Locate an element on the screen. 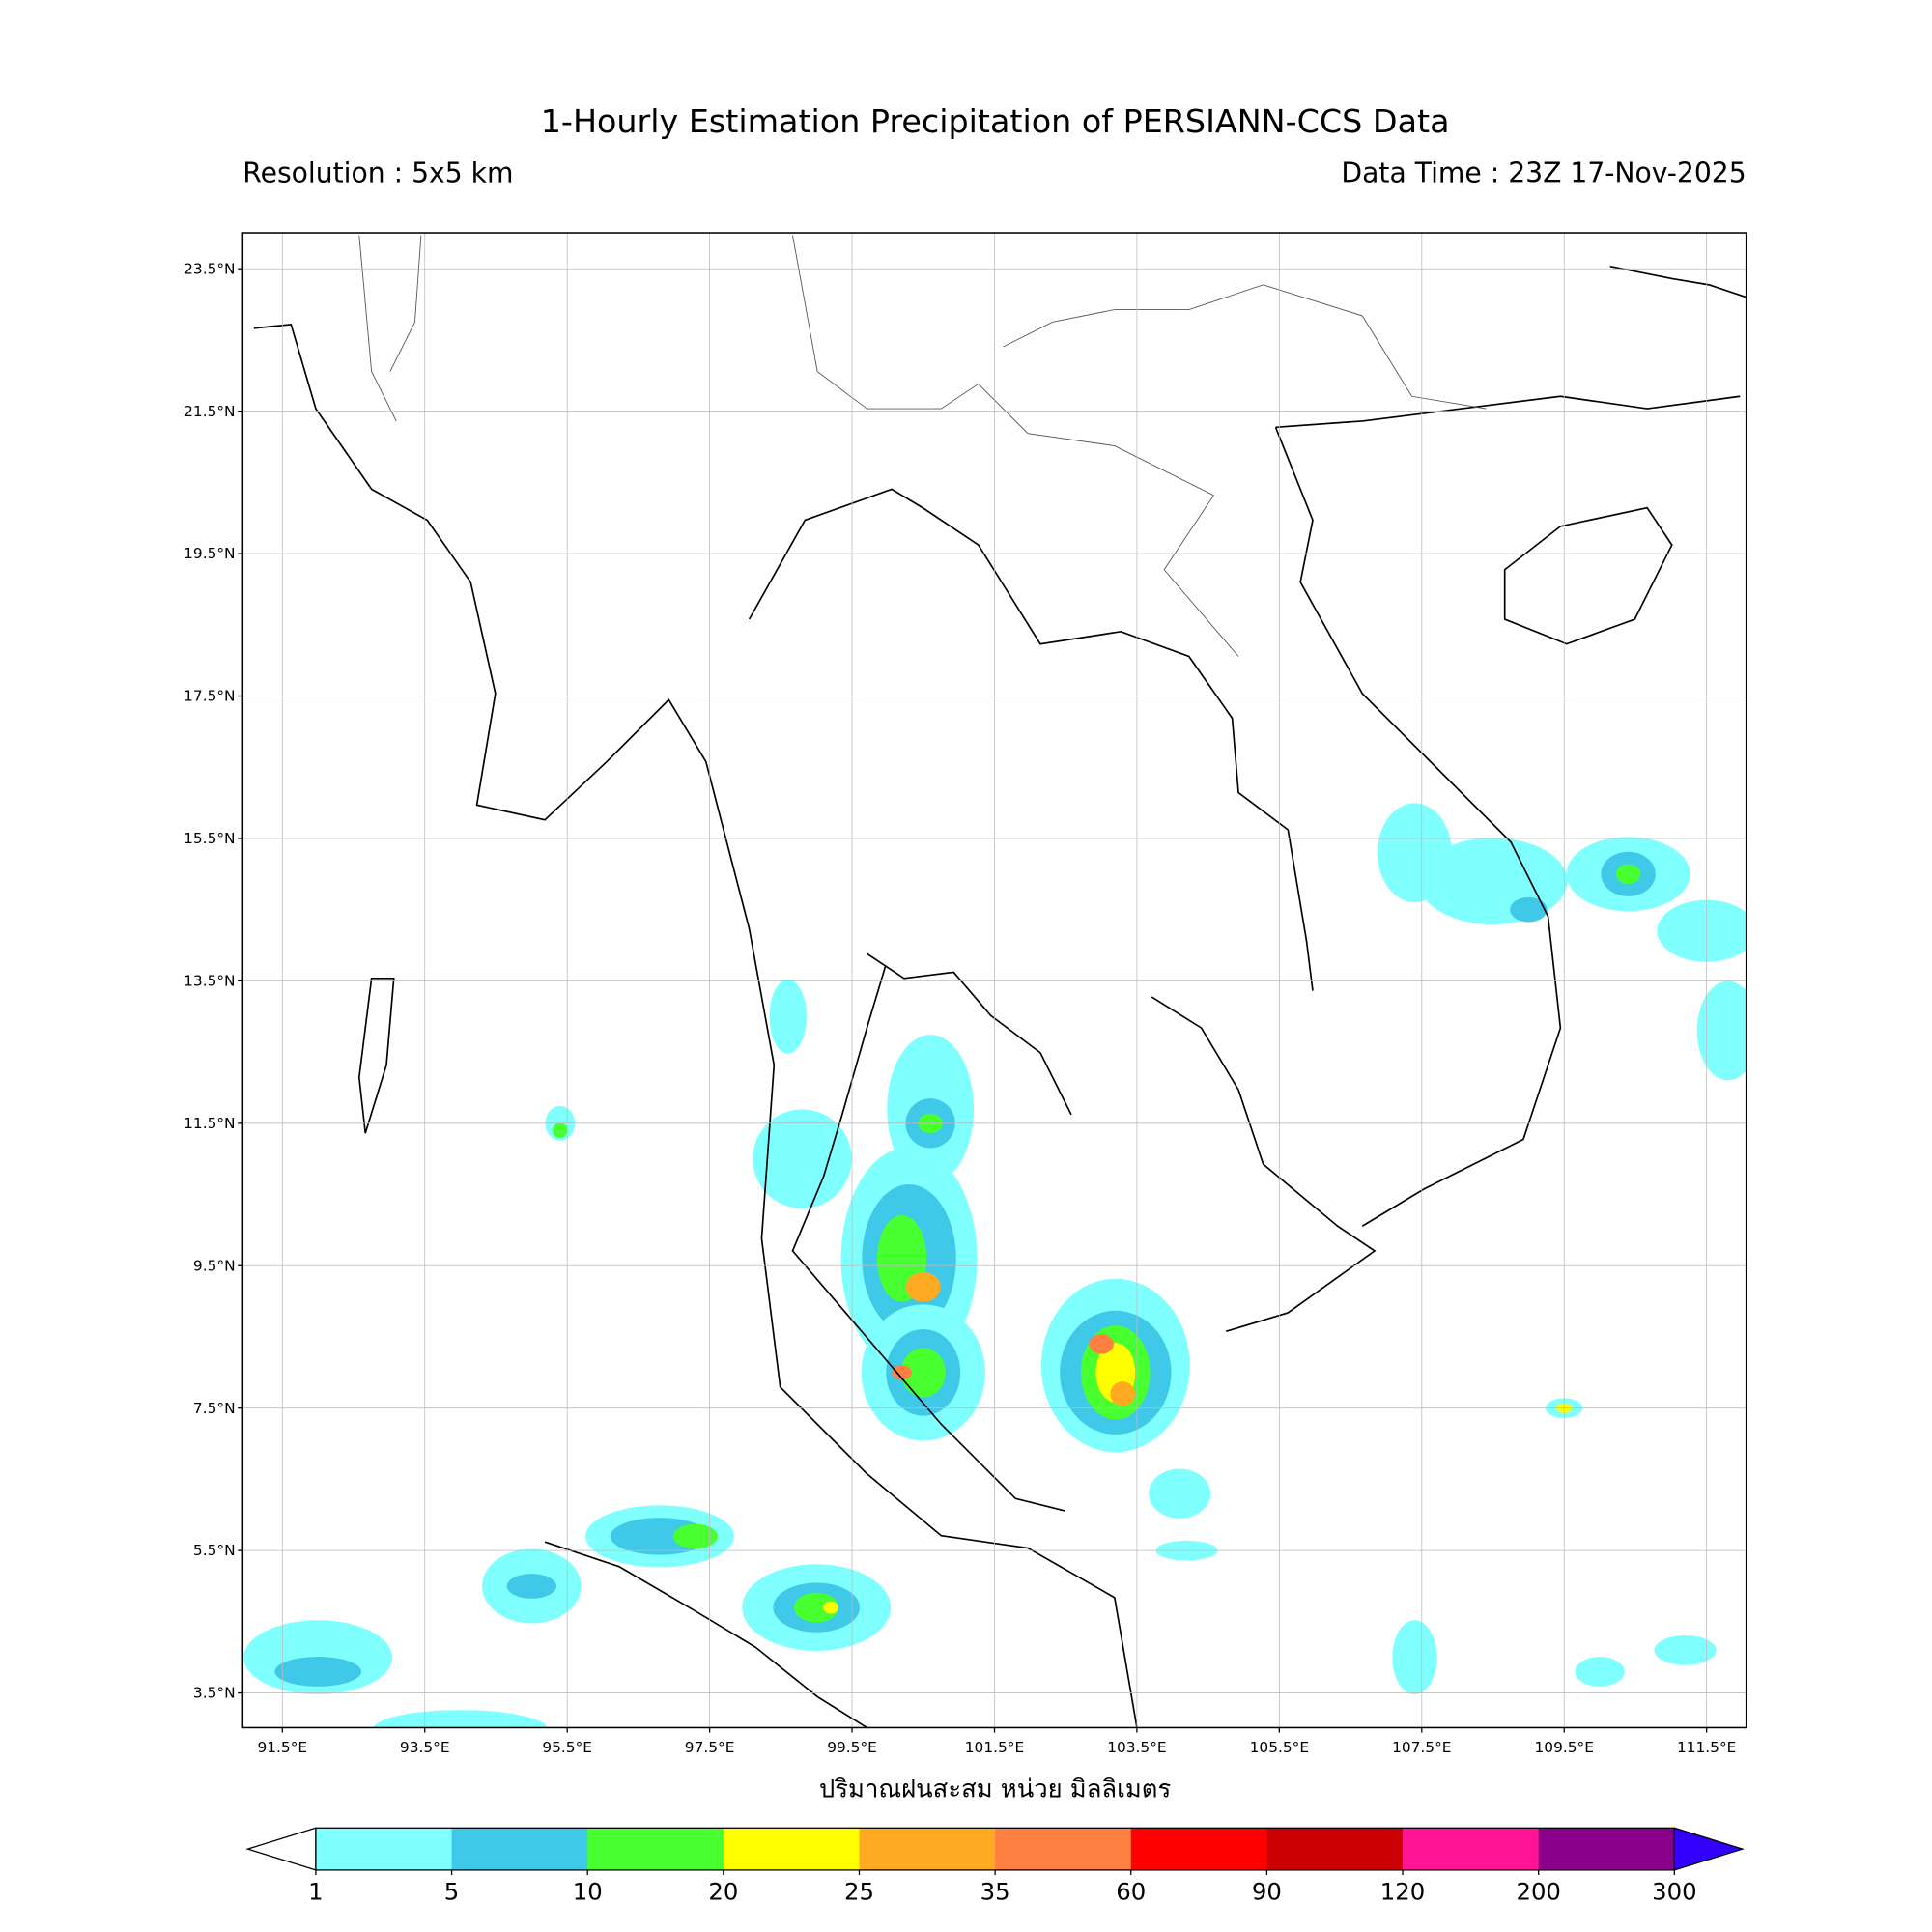 This screenshot has height=1932, width=1932. lat-tick-label: 19.5°N is located at coordinates (209, 553).